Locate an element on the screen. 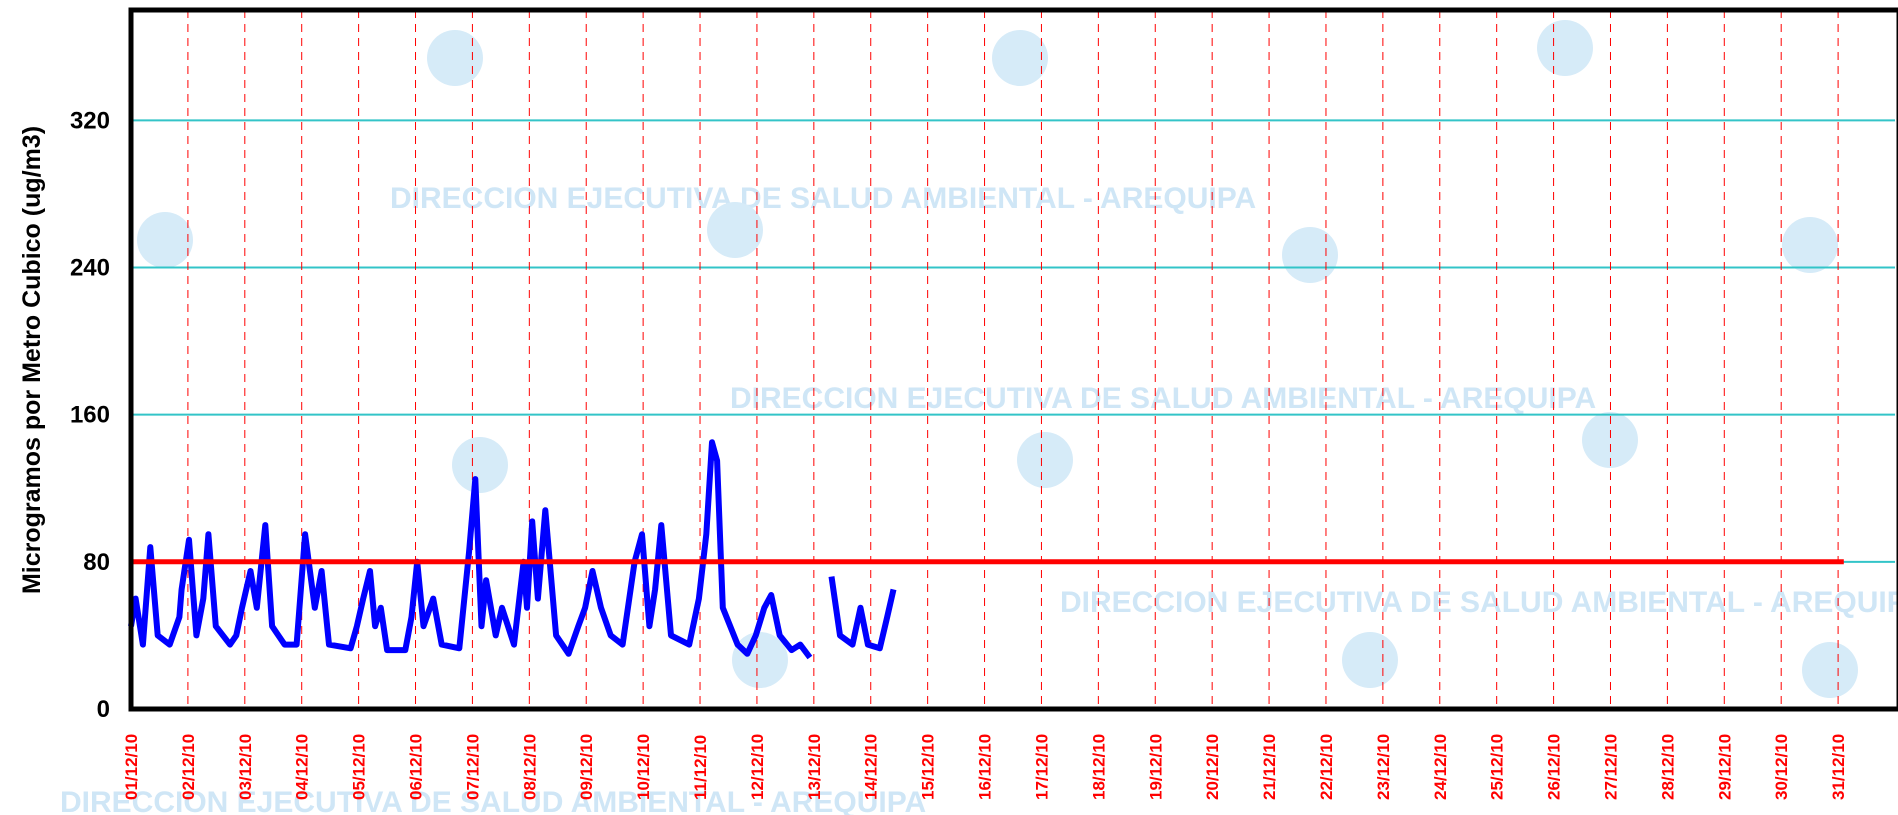  x-tick-label: 09/12/10 is located at coordinates (586, 767).